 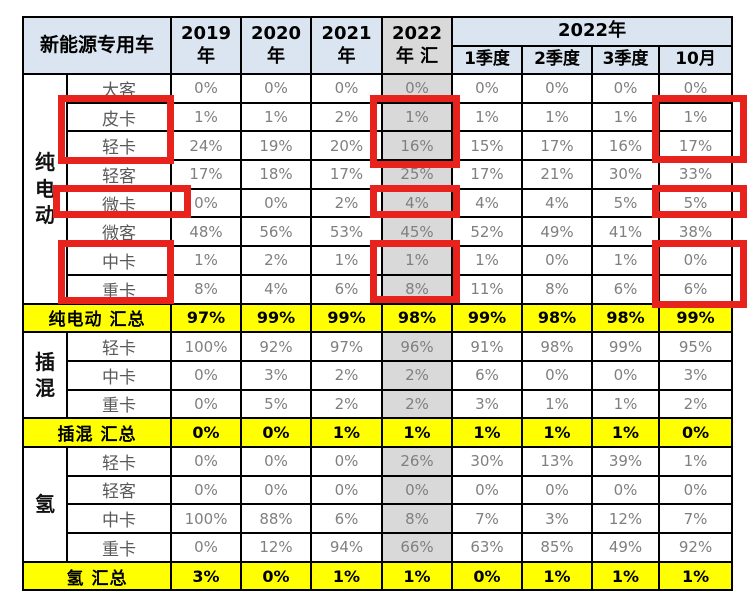 I want to click on value-cell: 91%, so click(x=487, y=346).